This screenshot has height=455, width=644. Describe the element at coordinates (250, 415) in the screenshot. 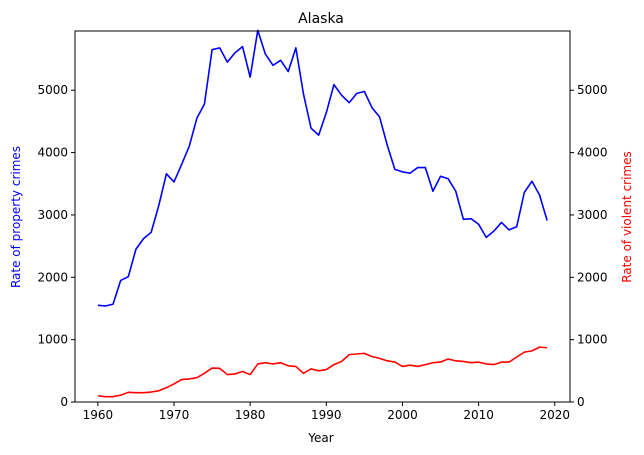

I see `x-tick-label: 1980` at that location.